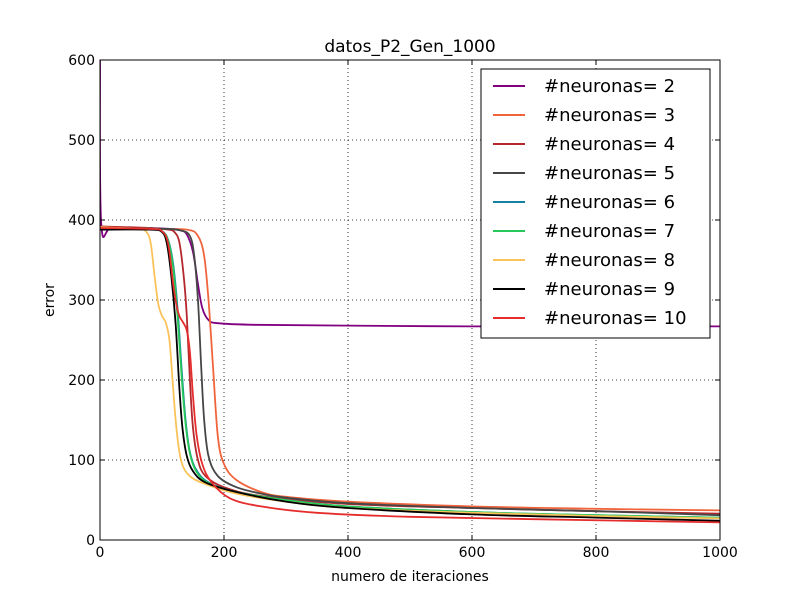  I want to click on x-axis-label: numero de iteraciones, so click(410, 577).